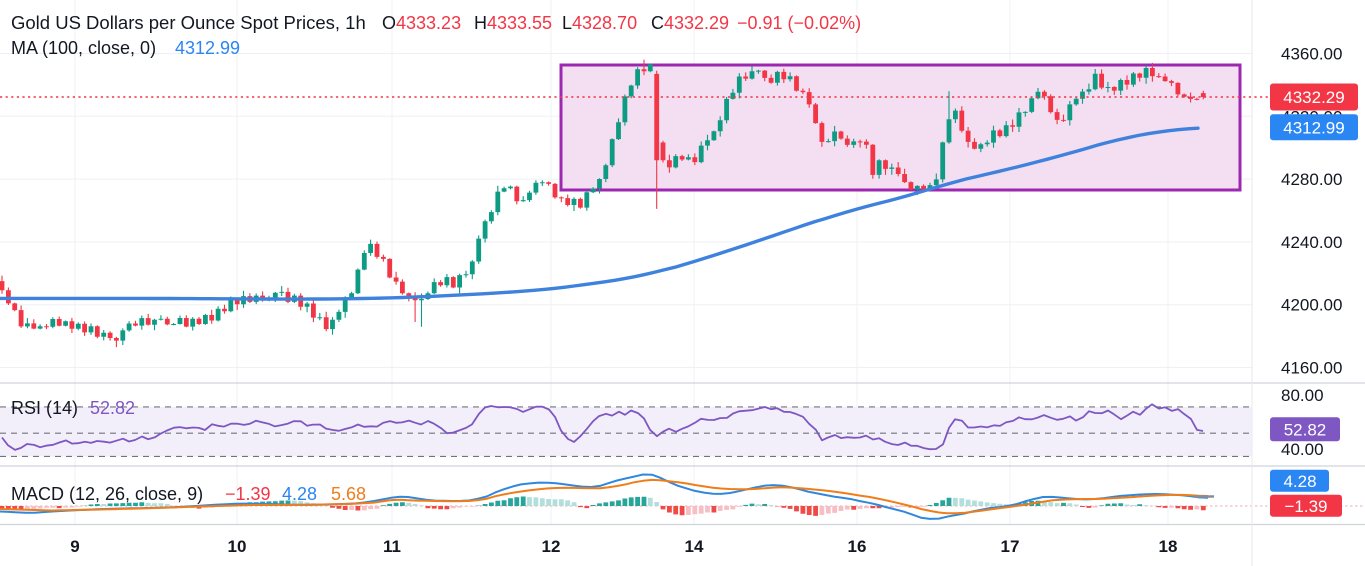 The width and height of the screenshot is (1365, 566). I want to click on svg-text: MACD (12, 26, close, 9), so click(107, 494).